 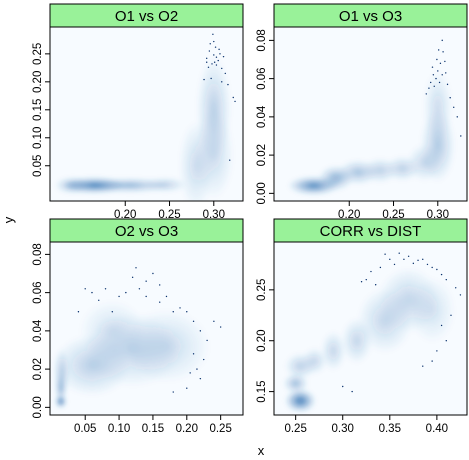 I want to click on y-tick-label: 0.04, so click(x=262, y=116).